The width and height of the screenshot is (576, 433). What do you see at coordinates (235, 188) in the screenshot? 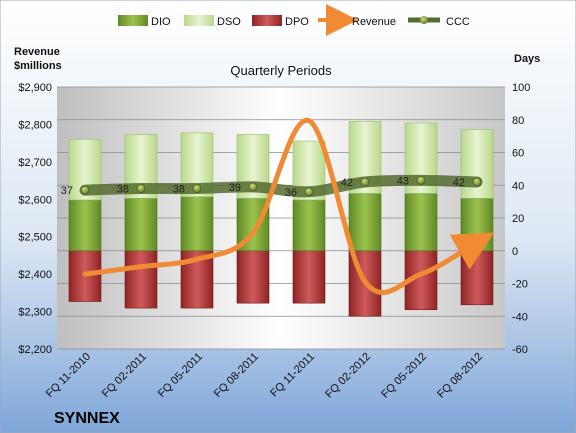
I see `ccc-data-label: 39` at bounding box center [235, 188].